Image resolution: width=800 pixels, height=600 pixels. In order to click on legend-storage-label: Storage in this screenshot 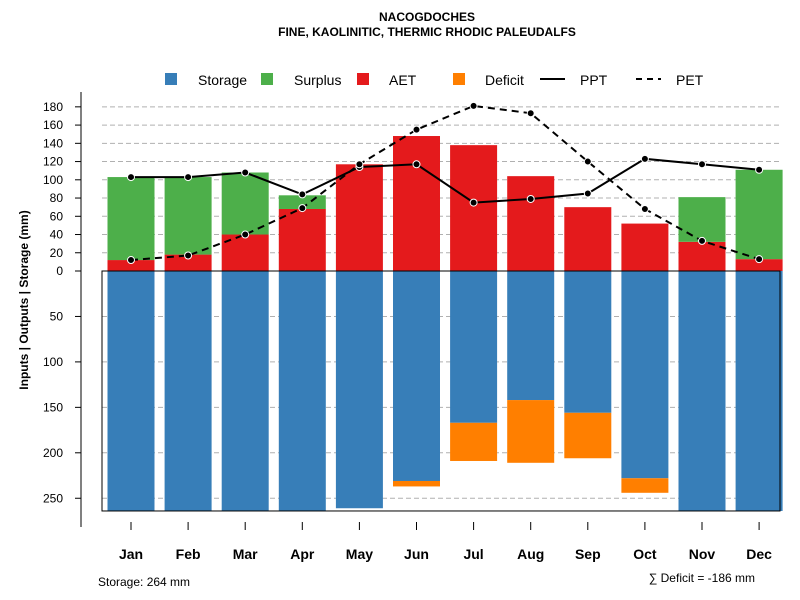, I will do `click(222, 80)`.